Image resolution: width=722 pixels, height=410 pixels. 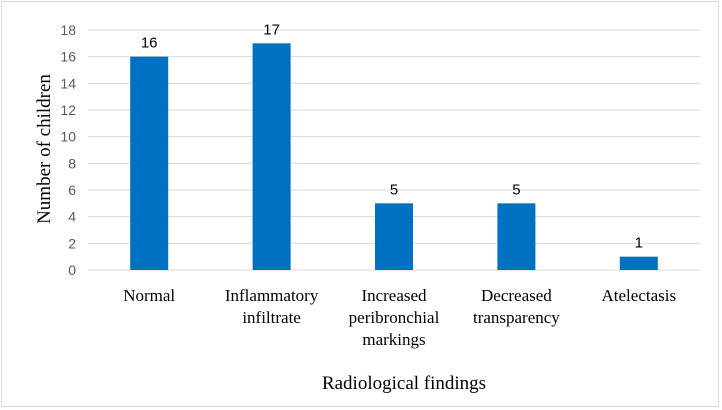 What do you see at coordinates (393, 339) in the screenshot?
I see `x-category-label: markings` at bounding box center [393, 339].